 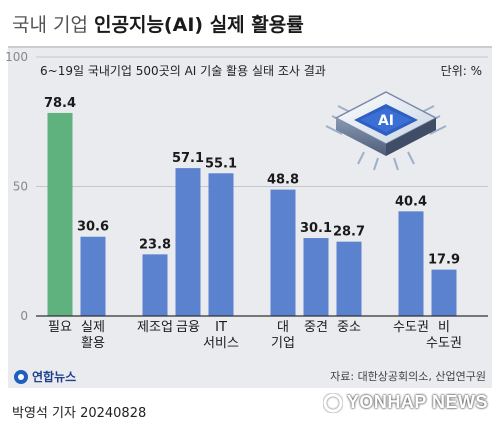 I want to click on data-label: 48.8, so click(x=283, y=180).